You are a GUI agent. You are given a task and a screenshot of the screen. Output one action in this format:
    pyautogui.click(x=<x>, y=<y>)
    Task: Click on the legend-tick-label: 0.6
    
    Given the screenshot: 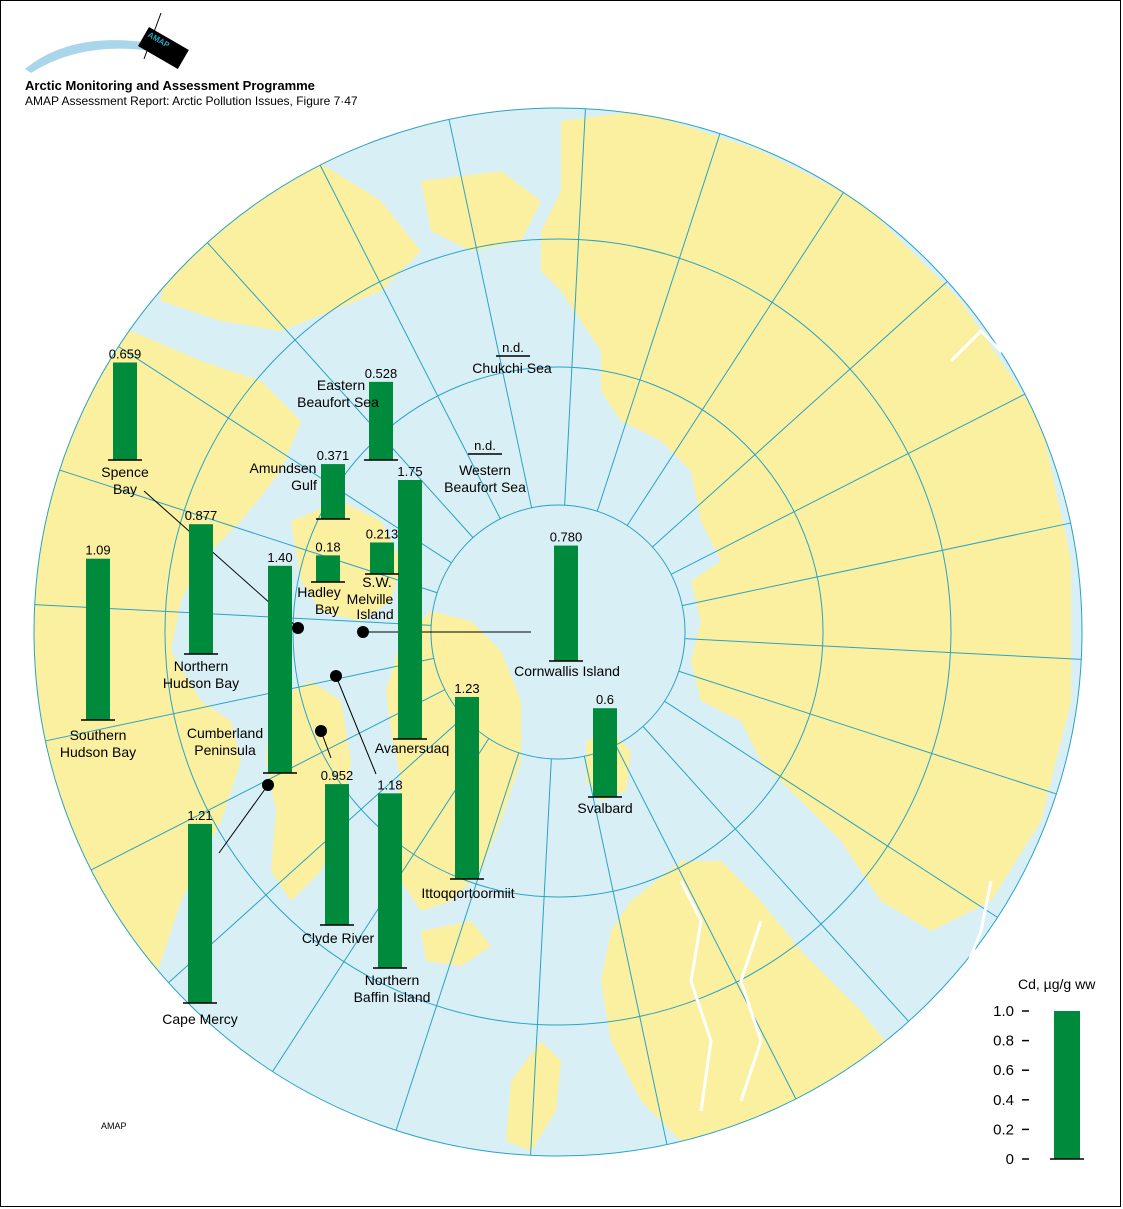 What is the action you would take?
    pyautogui.click(x=1003, y=1070)
    